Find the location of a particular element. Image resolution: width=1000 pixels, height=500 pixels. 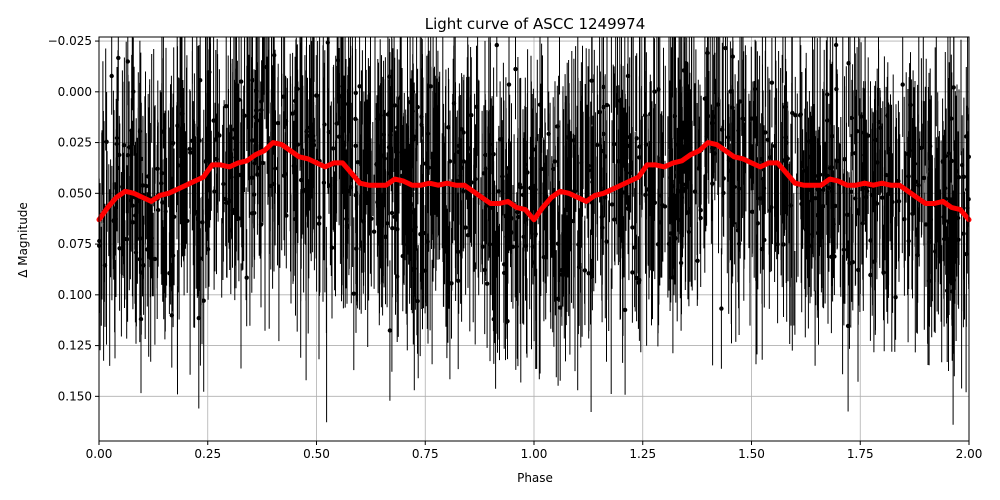

y-tick-label: 0.150 is located at coordinates (75, 396).